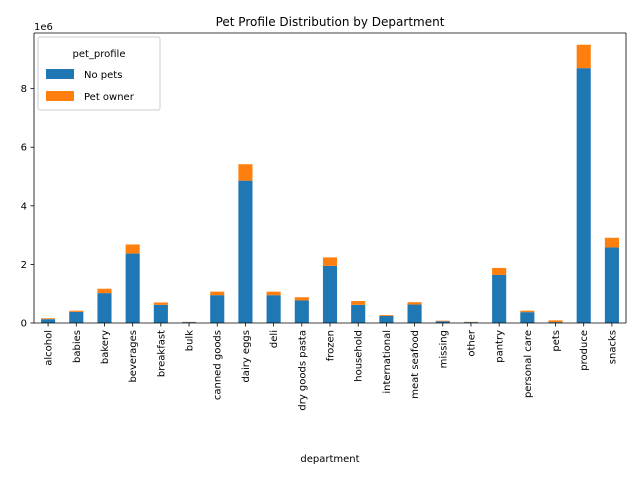 The image size is (640, 480). What do you see at coordinates (133, 356) in the screenshot?
I see `x-tick-label-beverages: beverages` at bounding box center [133, 356].